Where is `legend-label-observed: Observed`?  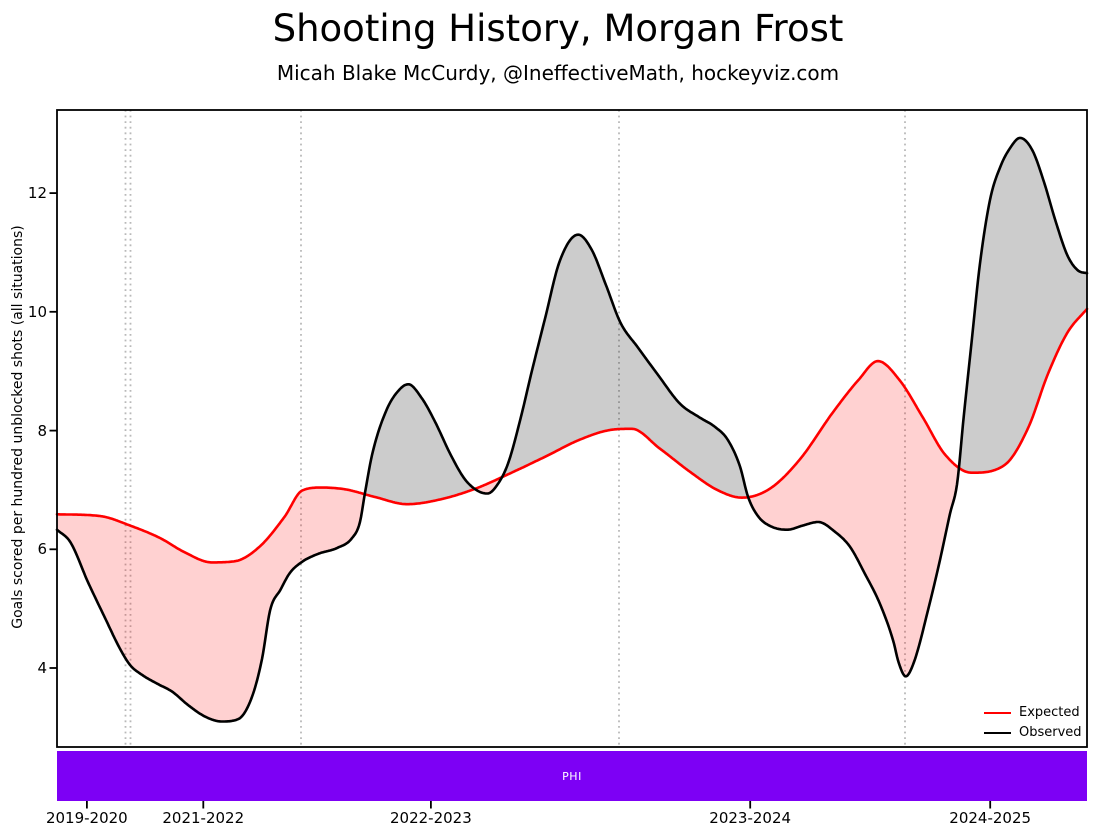
legend-label-observed: Observed is located at coordinates (1050, 732).